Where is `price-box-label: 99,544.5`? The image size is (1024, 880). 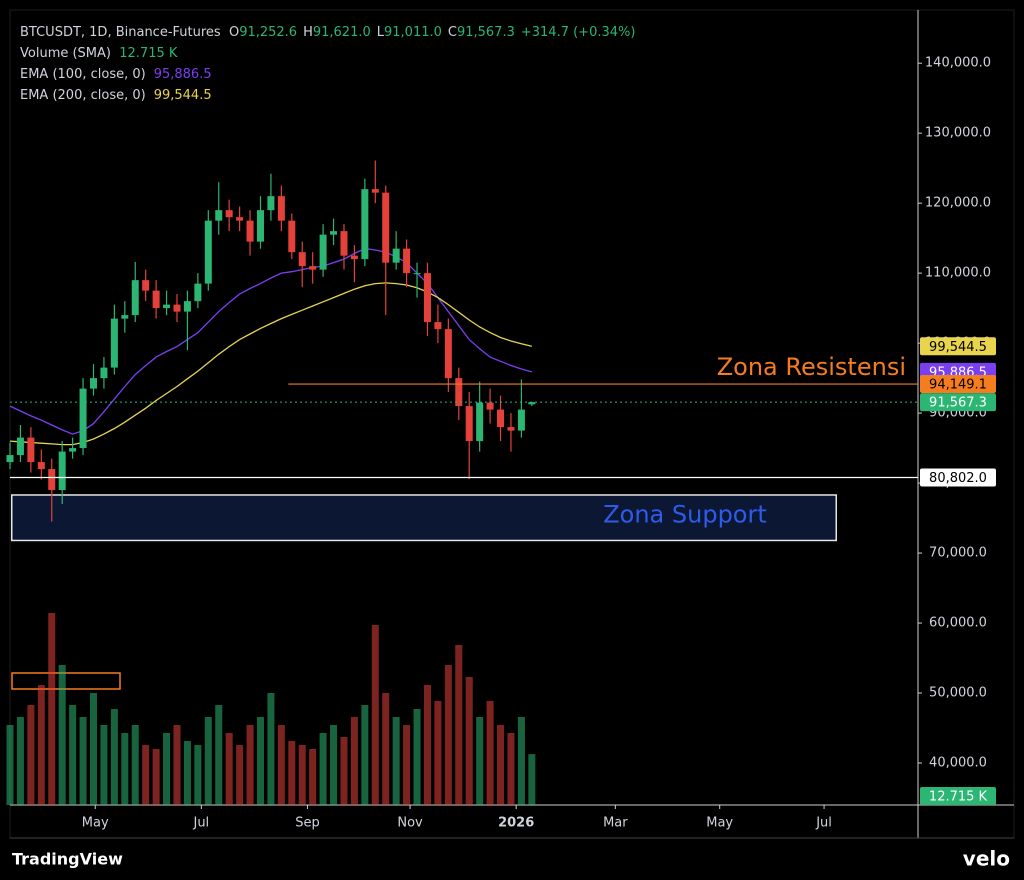 price-box-label: 99,544.5 is located at coordinates (958, 347).